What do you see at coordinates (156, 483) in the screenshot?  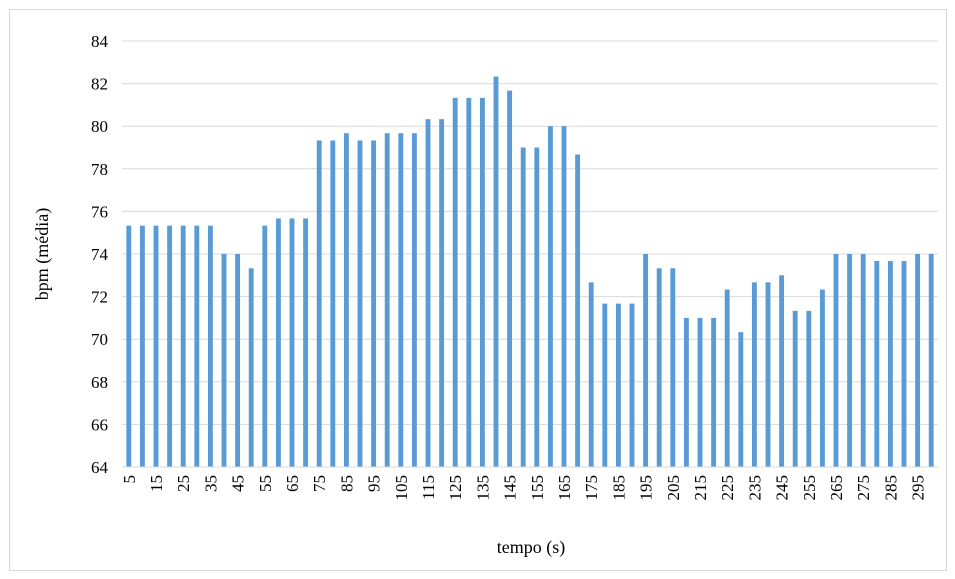 I see `x-tick-label: 15` at bounding box center [156, 483].